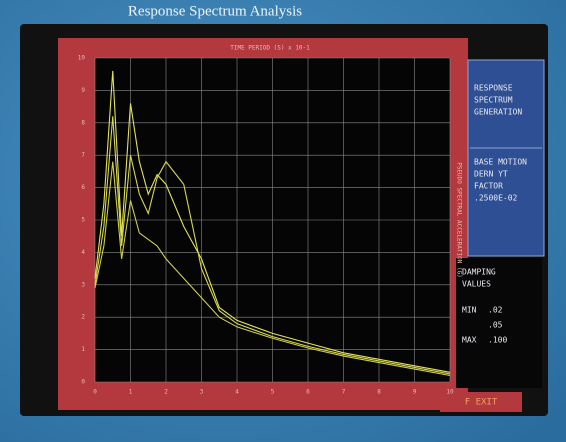 The image size is (566, 442). I want to click on page-title: Response Spectrum Analysis, so click(215, 11).